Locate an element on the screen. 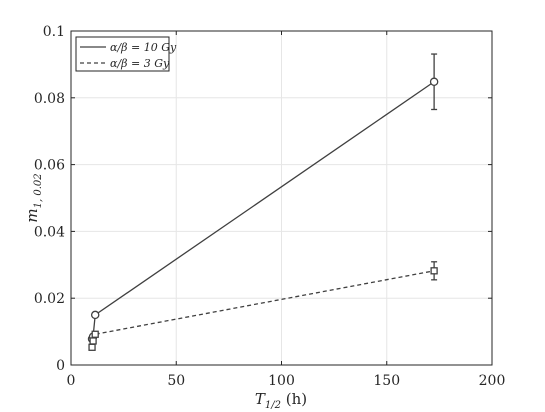 The height and width of the screenshot is (412, 545). legend-box is located at coordinates (122, 54).